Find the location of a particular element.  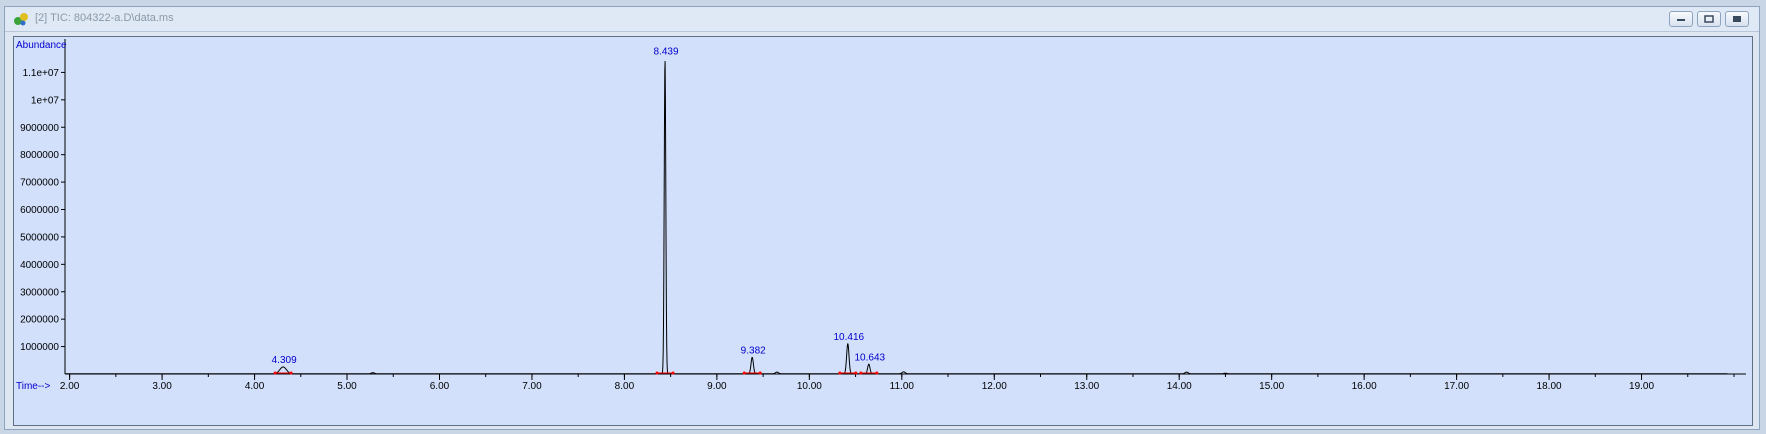

close-icon is located at coordinates (1737, 19).